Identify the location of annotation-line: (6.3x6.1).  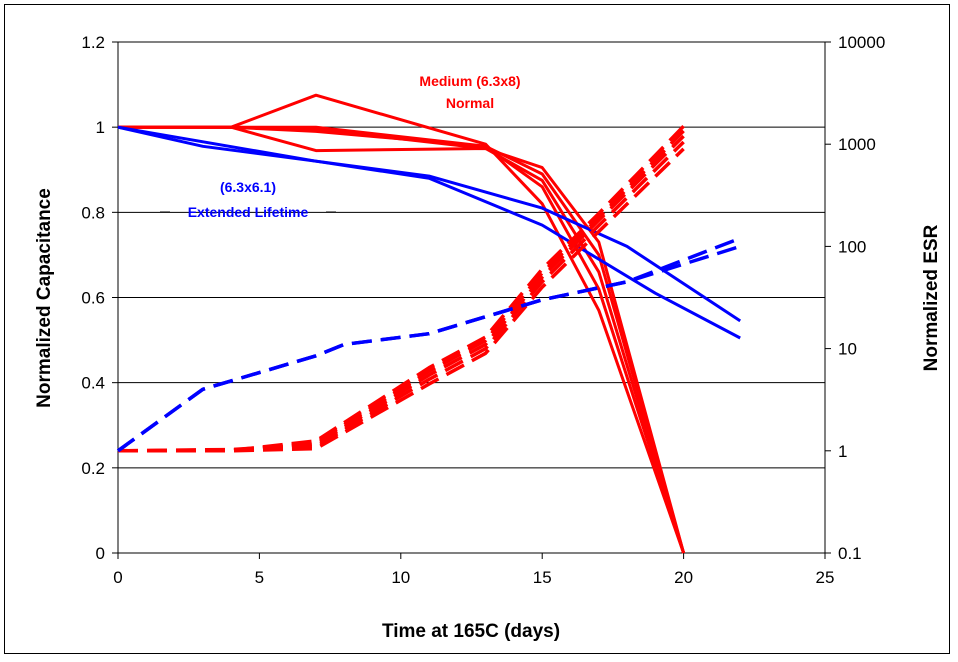
(248, 187).